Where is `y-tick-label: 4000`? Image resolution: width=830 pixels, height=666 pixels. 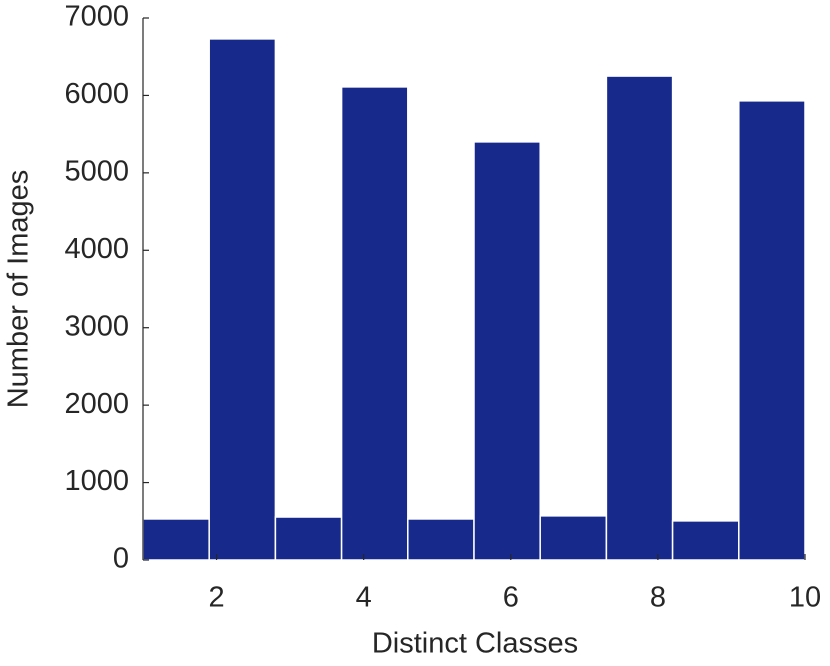 y-tick-label: 4000 is located at coordinates (96, 249).